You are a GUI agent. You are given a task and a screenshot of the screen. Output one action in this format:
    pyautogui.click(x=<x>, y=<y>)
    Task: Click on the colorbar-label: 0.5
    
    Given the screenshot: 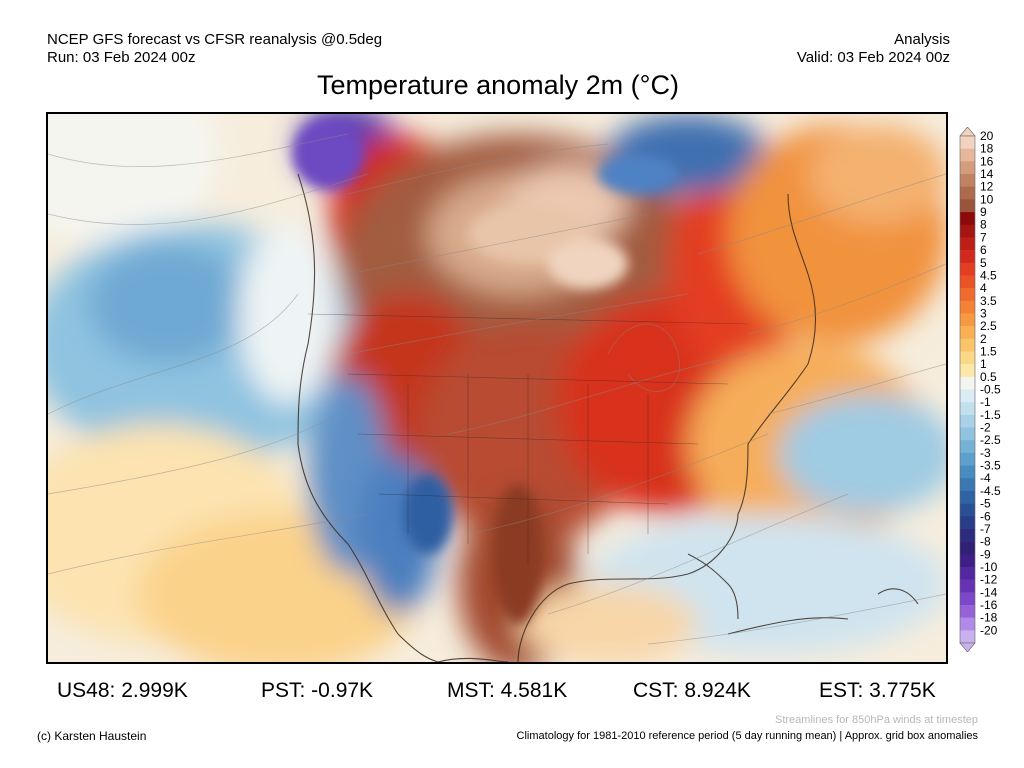 What is the action you would take?
    pyautogui.click(x=988, y=377)
    